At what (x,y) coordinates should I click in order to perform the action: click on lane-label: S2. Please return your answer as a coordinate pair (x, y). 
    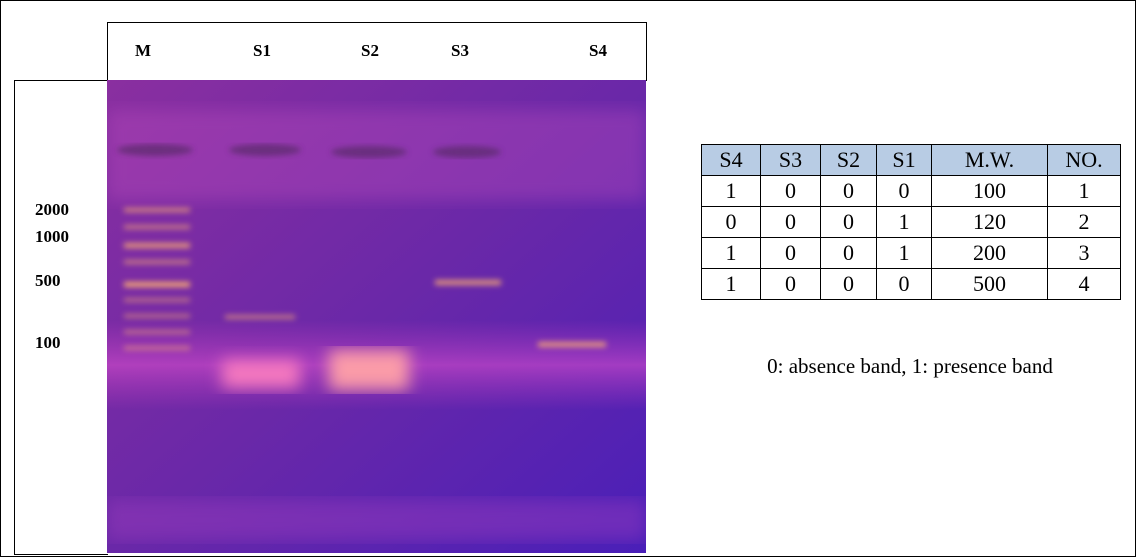
    Looking at the image, I should click on (370, 50).